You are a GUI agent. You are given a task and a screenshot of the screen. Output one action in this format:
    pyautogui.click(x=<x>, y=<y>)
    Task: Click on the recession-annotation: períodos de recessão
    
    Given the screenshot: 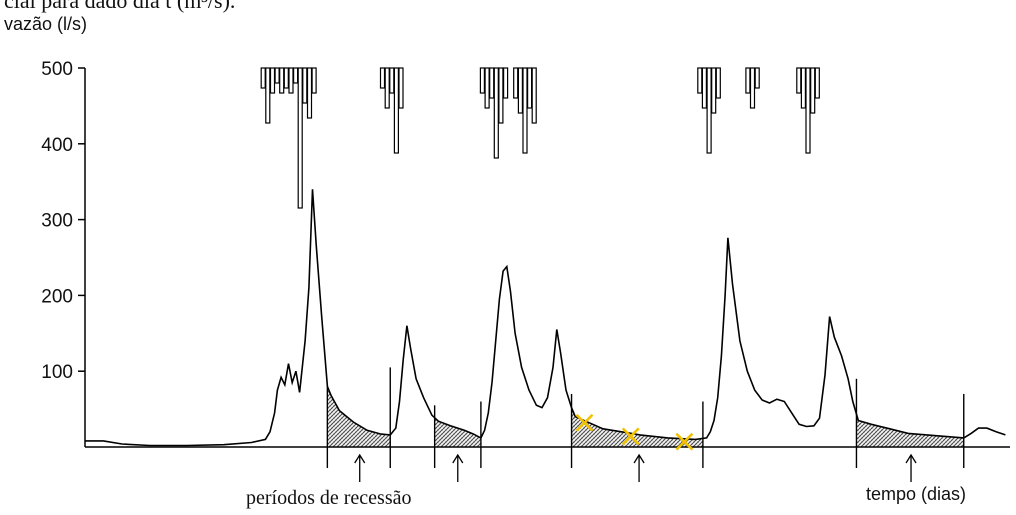 What is the action you would take?
    pyautogui.click(x=329, y=498)
    